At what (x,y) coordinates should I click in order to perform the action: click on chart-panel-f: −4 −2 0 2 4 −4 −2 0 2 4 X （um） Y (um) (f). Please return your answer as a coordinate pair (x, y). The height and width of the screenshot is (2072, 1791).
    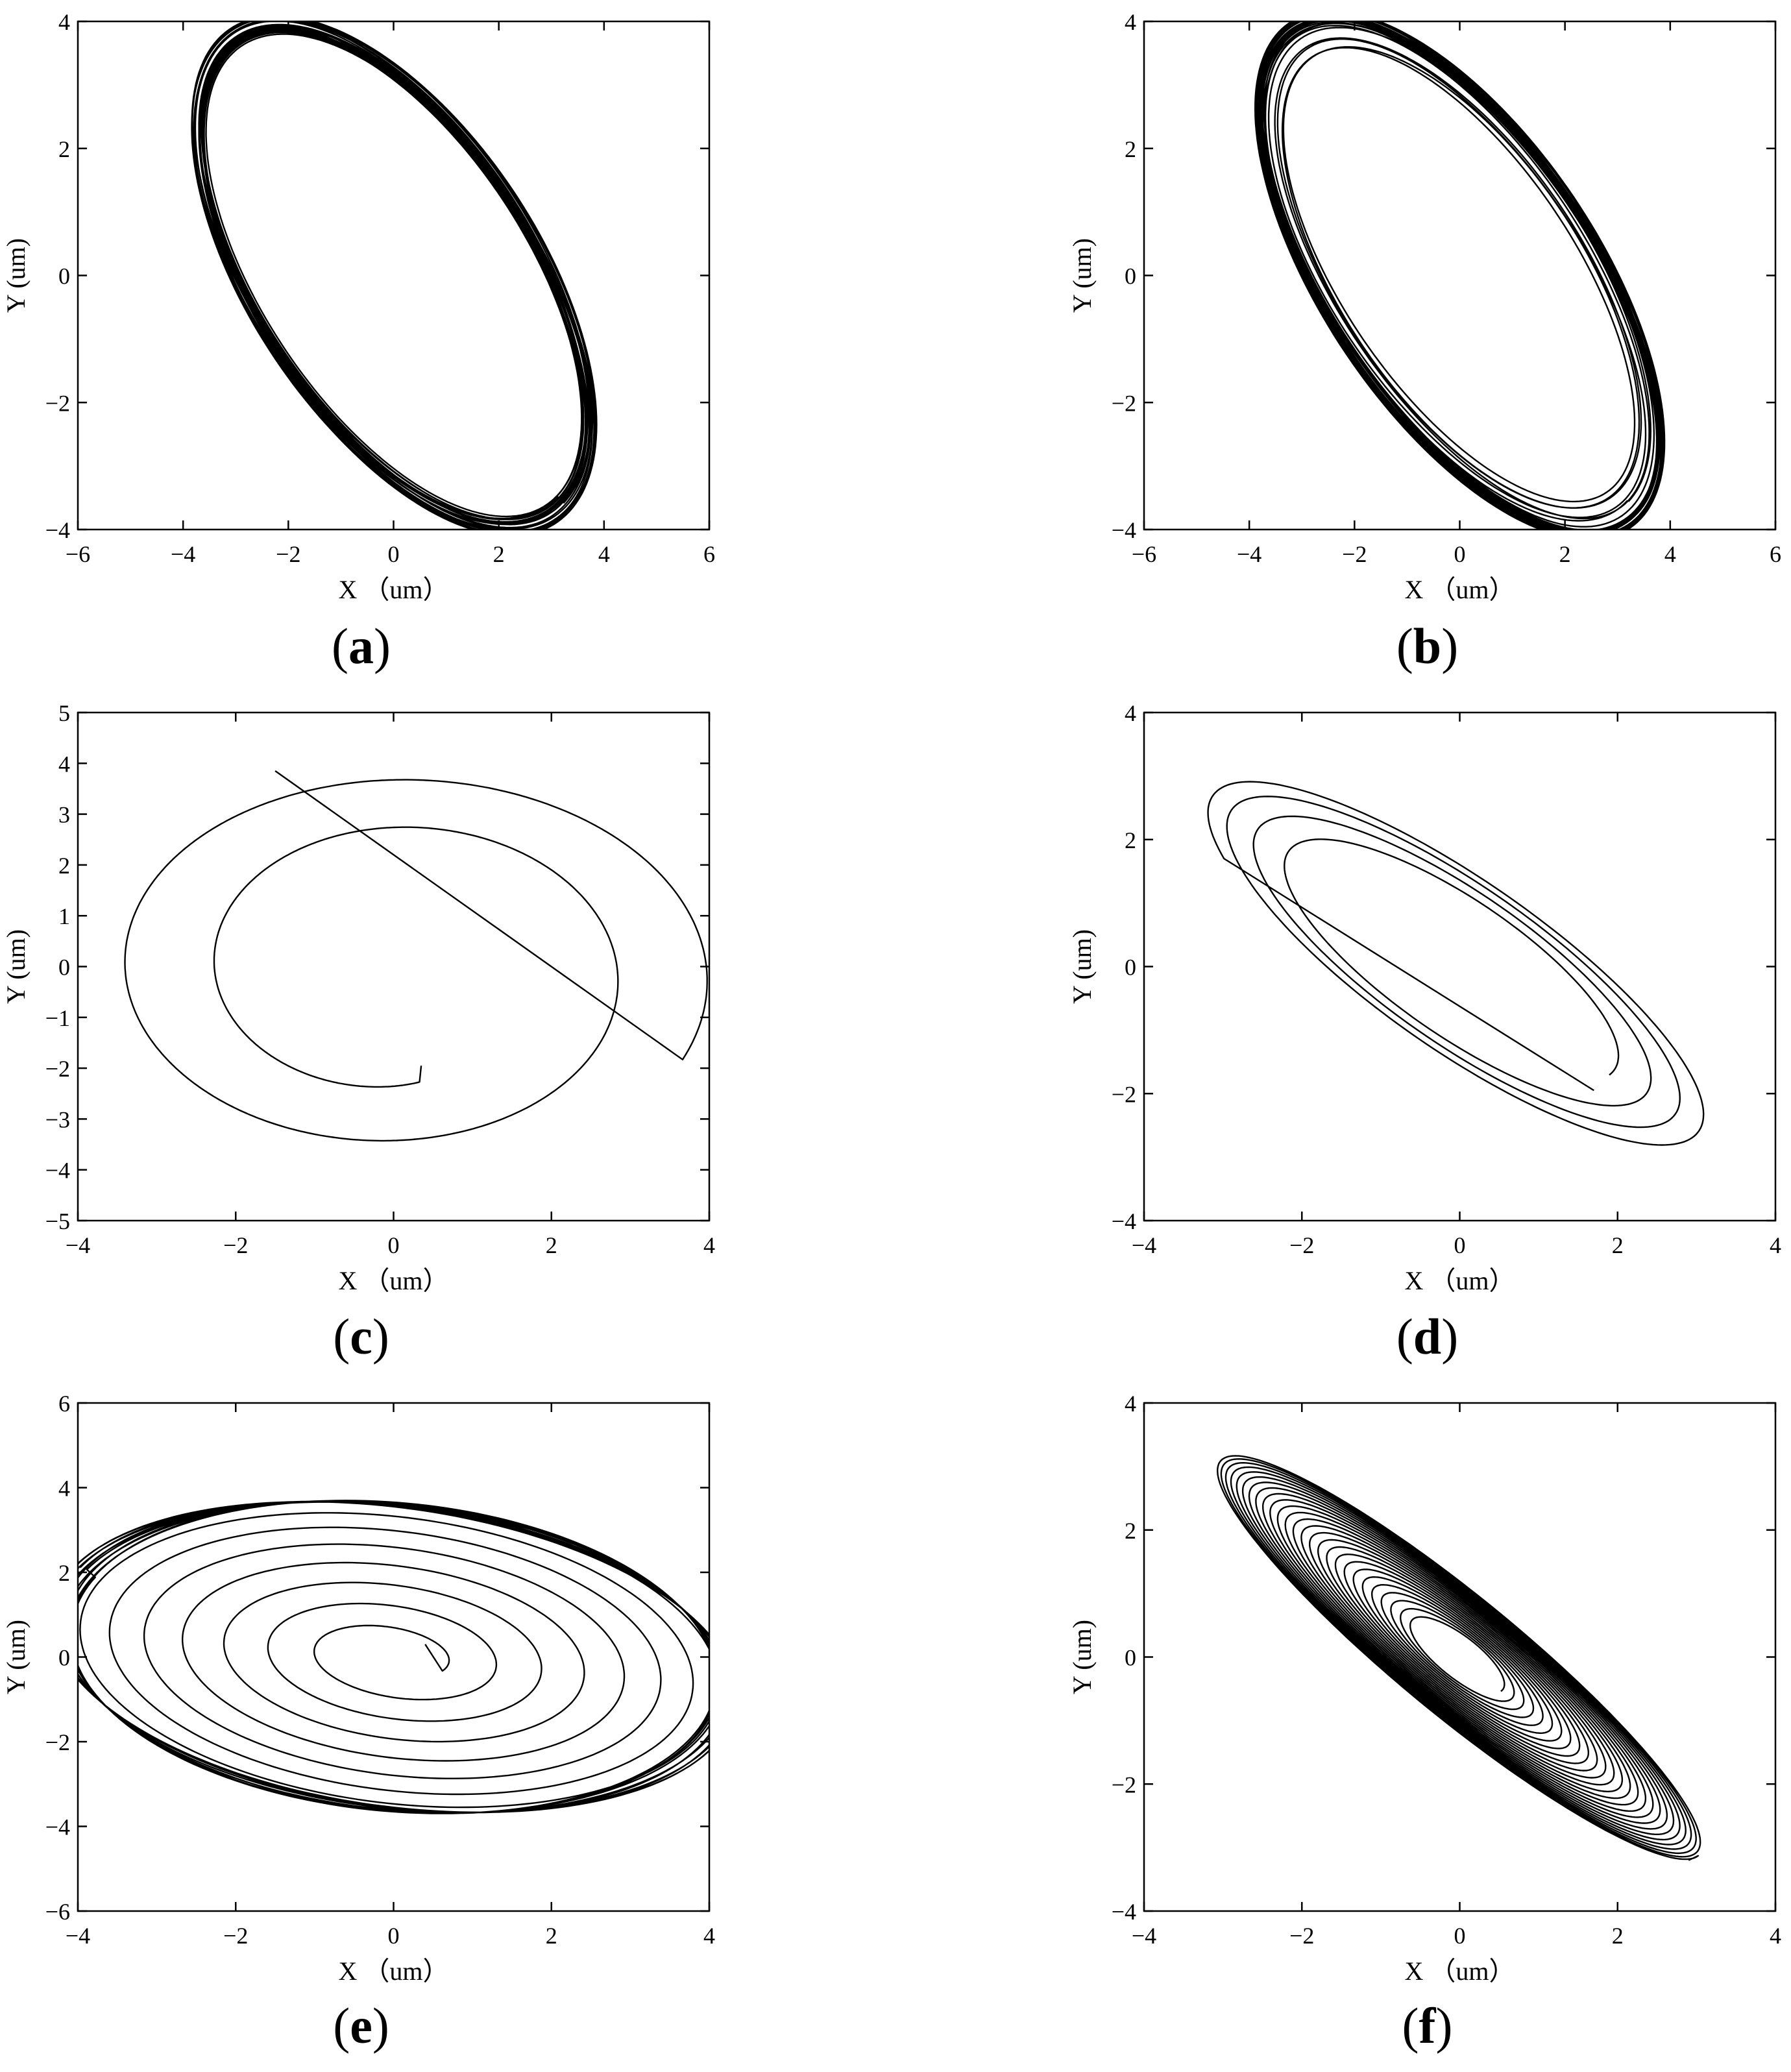
    Looking at the image, I should click on (1424, 1722).